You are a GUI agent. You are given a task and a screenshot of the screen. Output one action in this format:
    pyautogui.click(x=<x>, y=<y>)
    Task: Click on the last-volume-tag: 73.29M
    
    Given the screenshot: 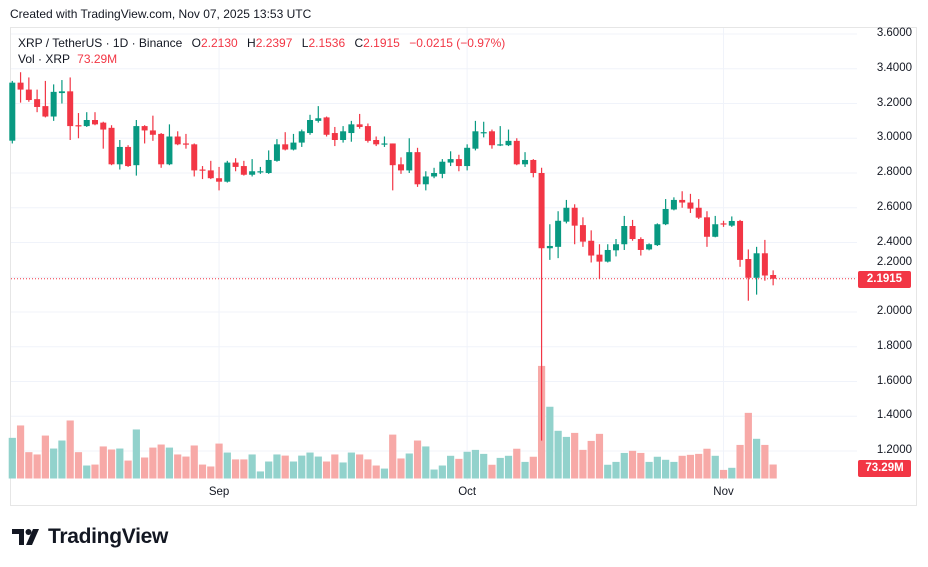 What is the action you would take?
    pyautogui.click(x=884, y=468)
    